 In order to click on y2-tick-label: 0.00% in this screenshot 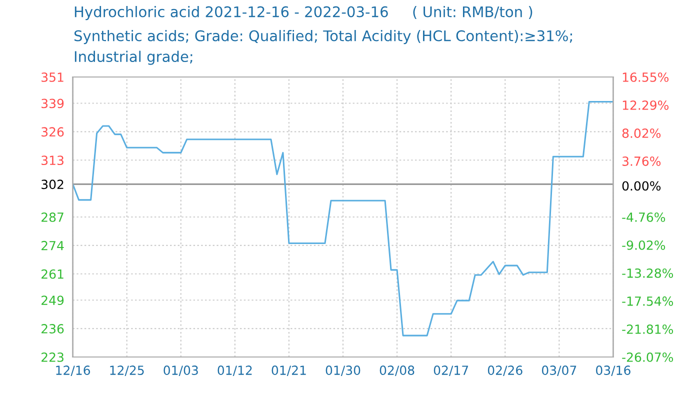, I will do `click(641, 186)`.